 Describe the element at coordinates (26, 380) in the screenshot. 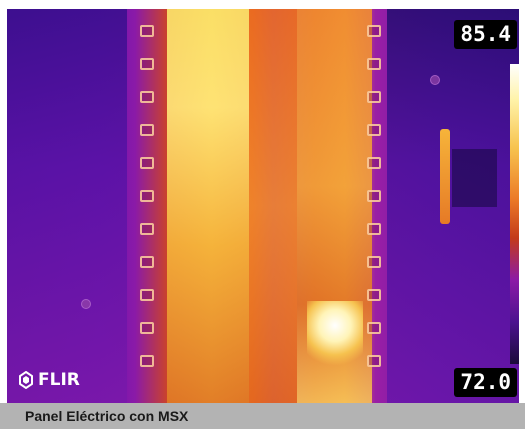

I see `flir-logo-icon` at that location.